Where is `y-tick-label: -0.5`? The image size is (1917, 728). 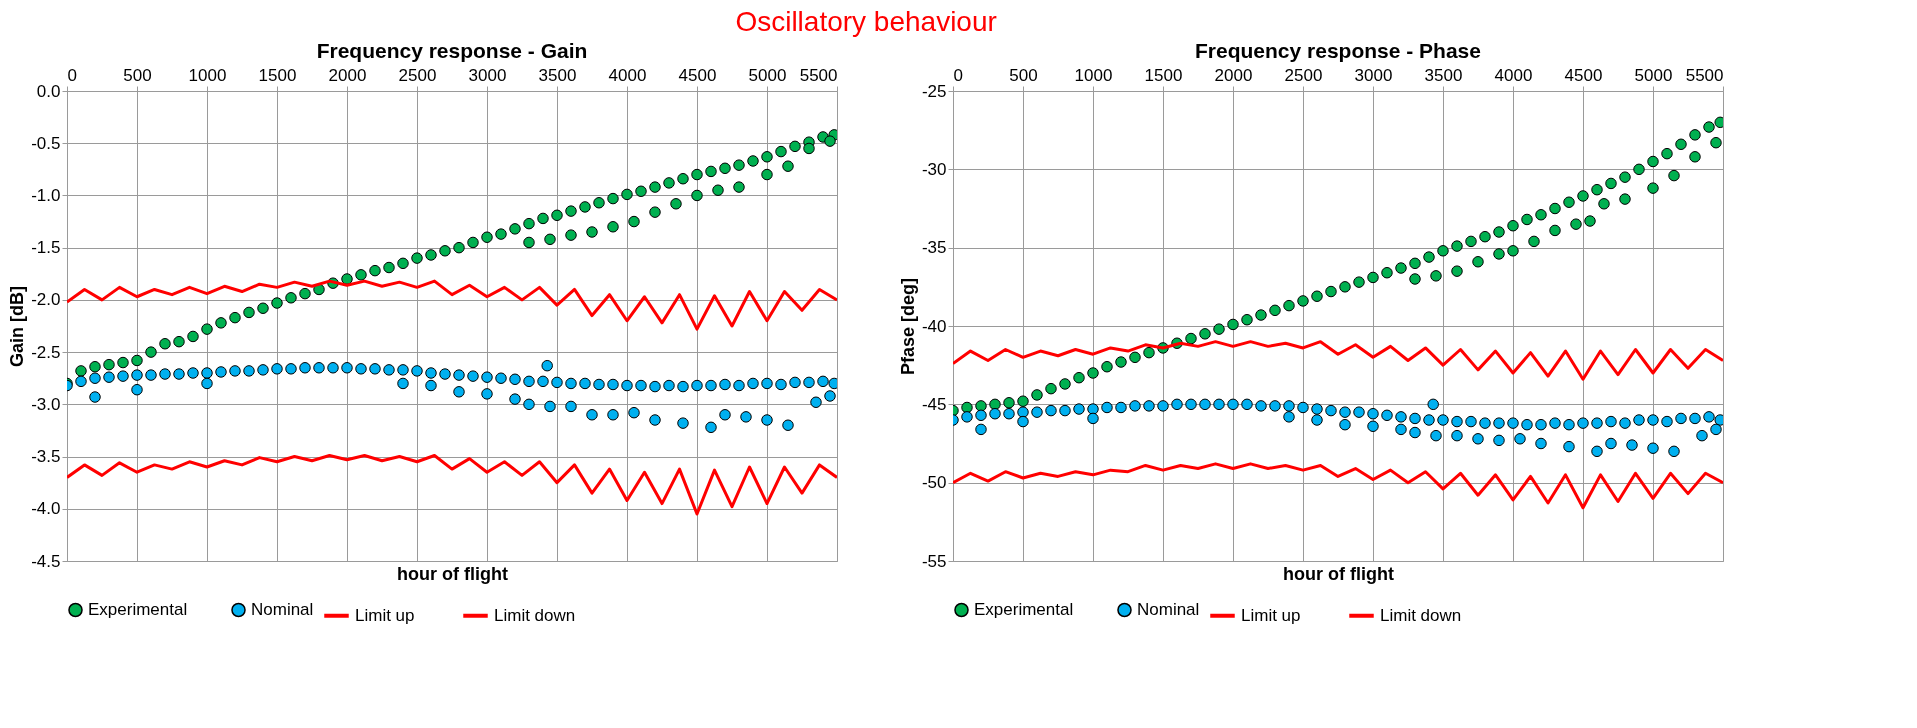 y-tick-label: -0.5 is located at coordinates (46, 143).